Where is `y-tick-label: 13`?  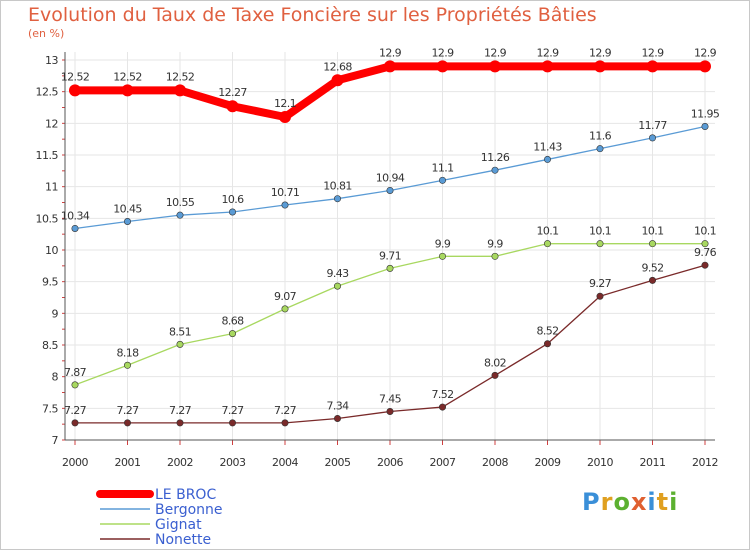 y-tick-label: 13 is located at coordinates (51, 60).